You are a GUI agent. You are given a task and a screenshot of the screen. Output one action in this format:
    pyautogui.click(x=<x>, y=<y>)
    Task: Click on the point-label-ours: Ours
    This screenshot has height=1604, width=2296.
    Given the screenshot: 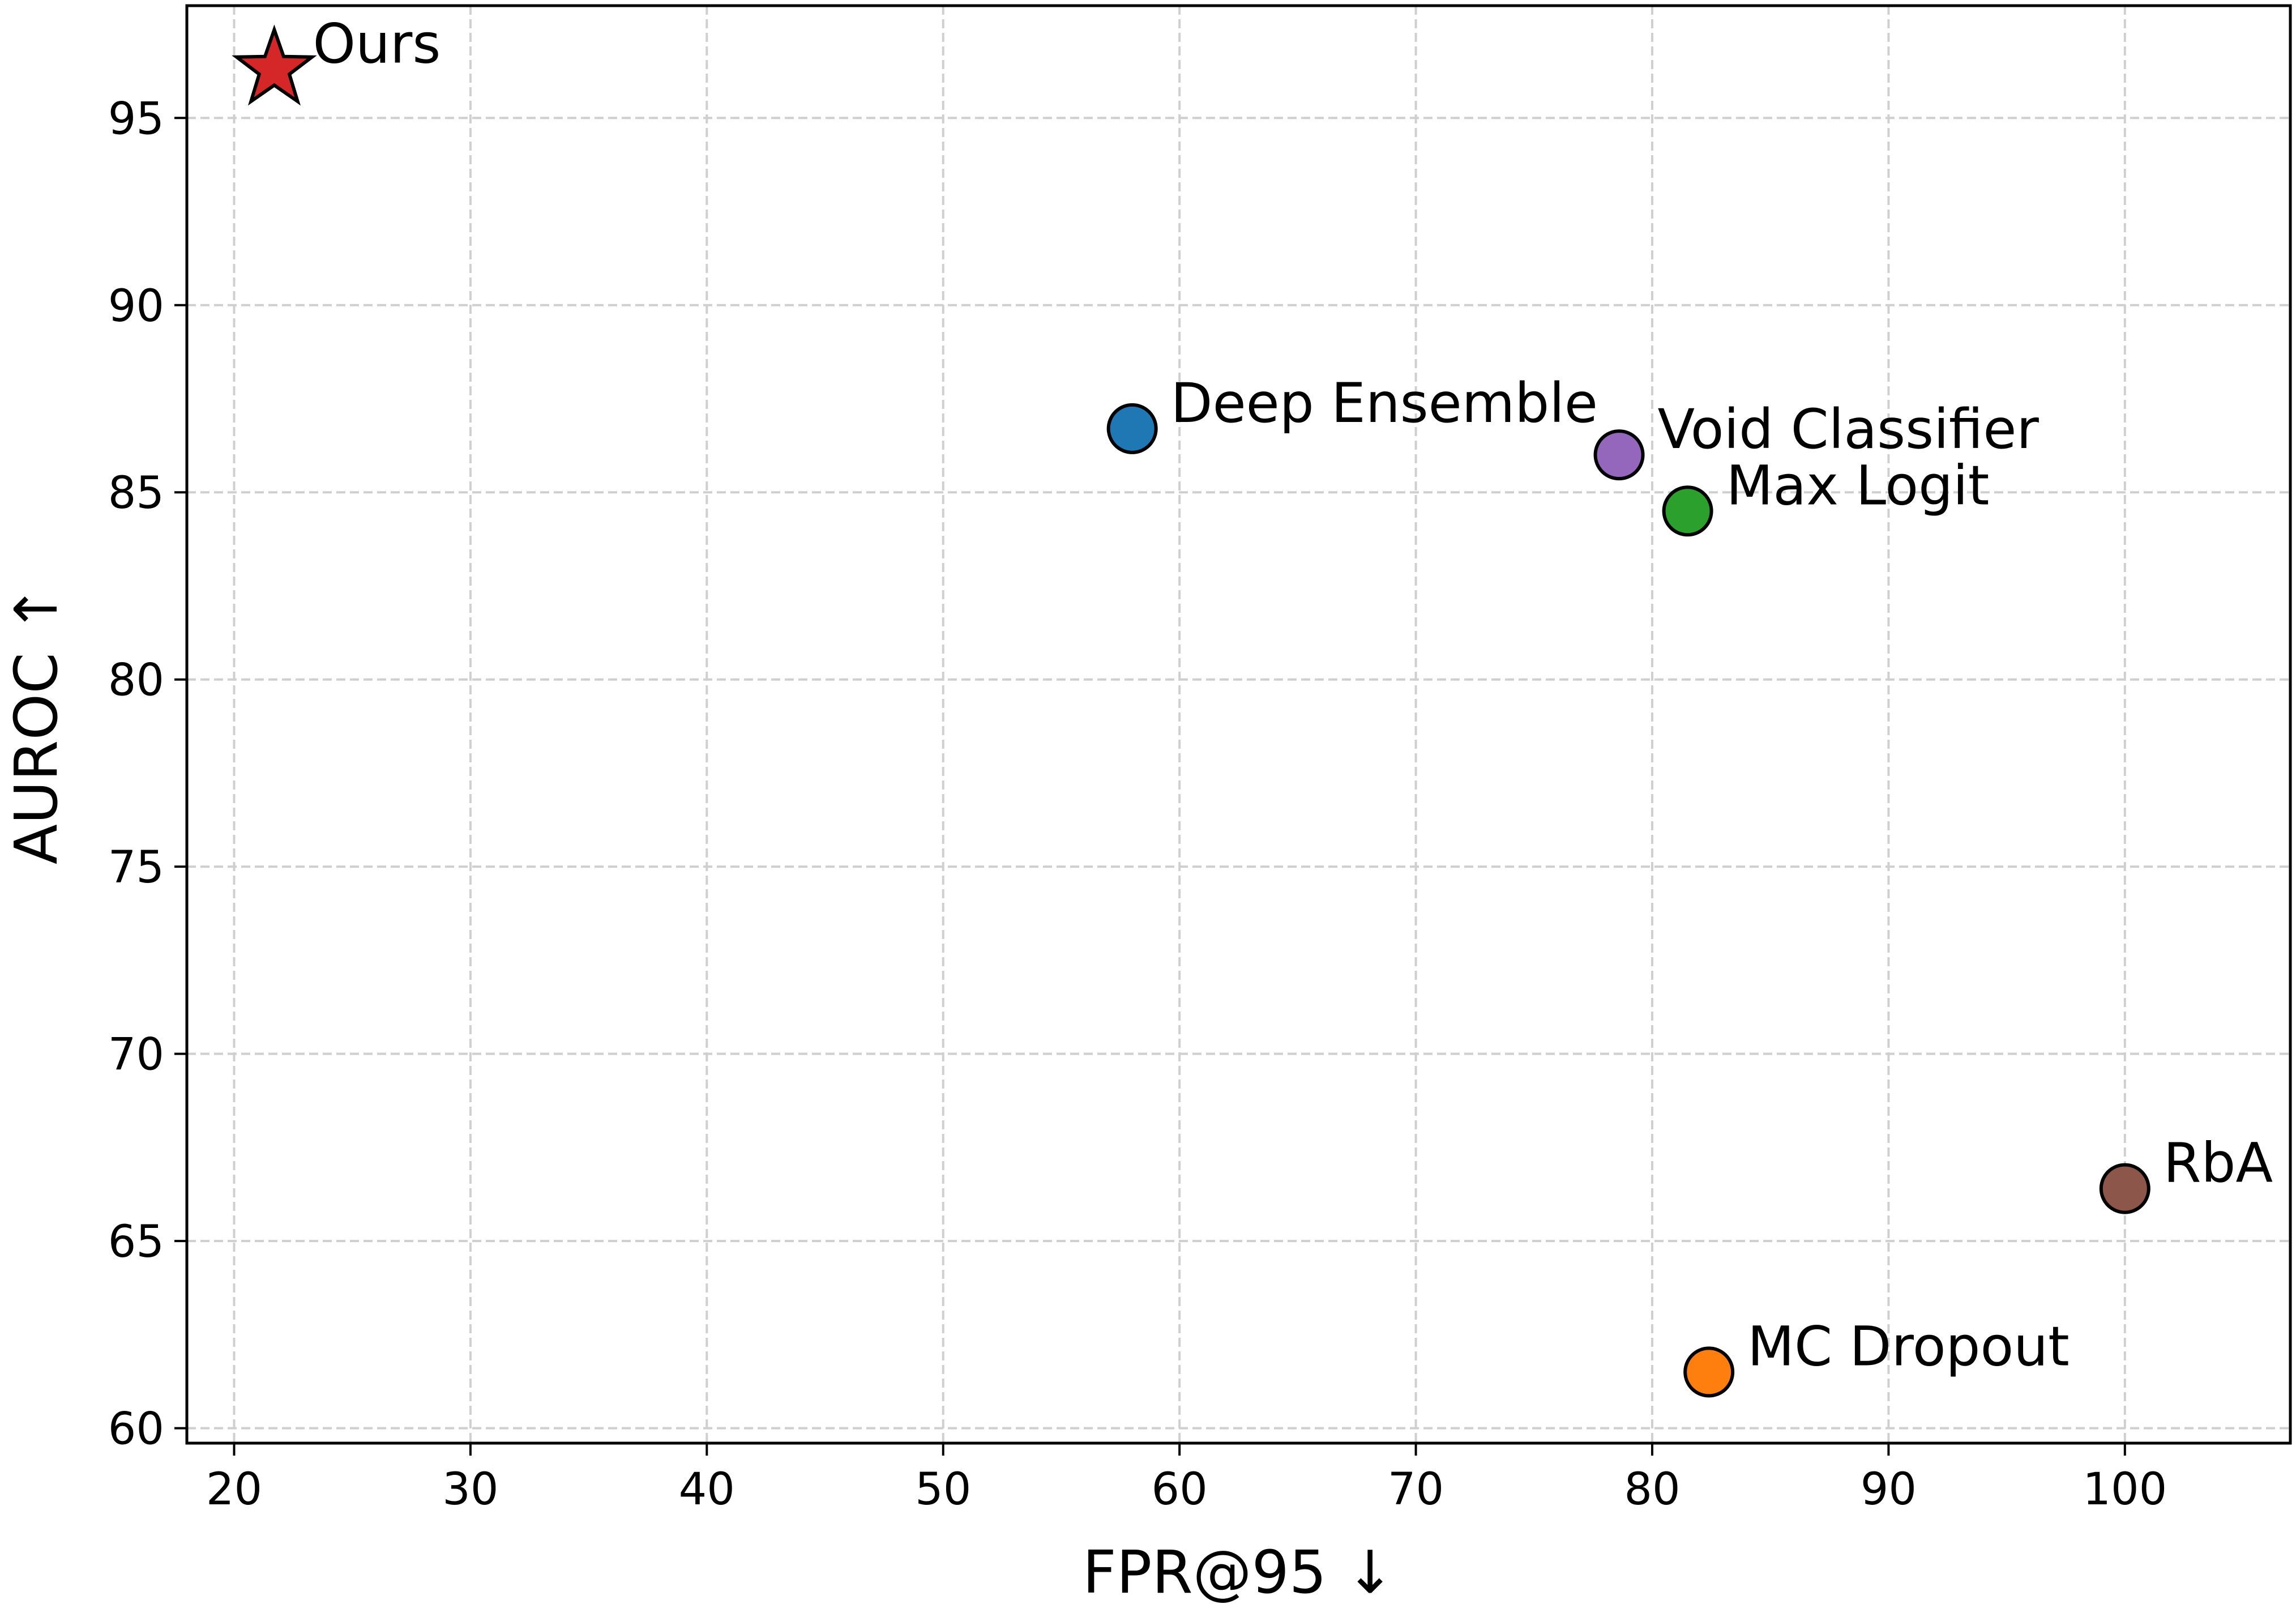 What is the action you would take?
    pyautogui.click(x=377, y=43)
    